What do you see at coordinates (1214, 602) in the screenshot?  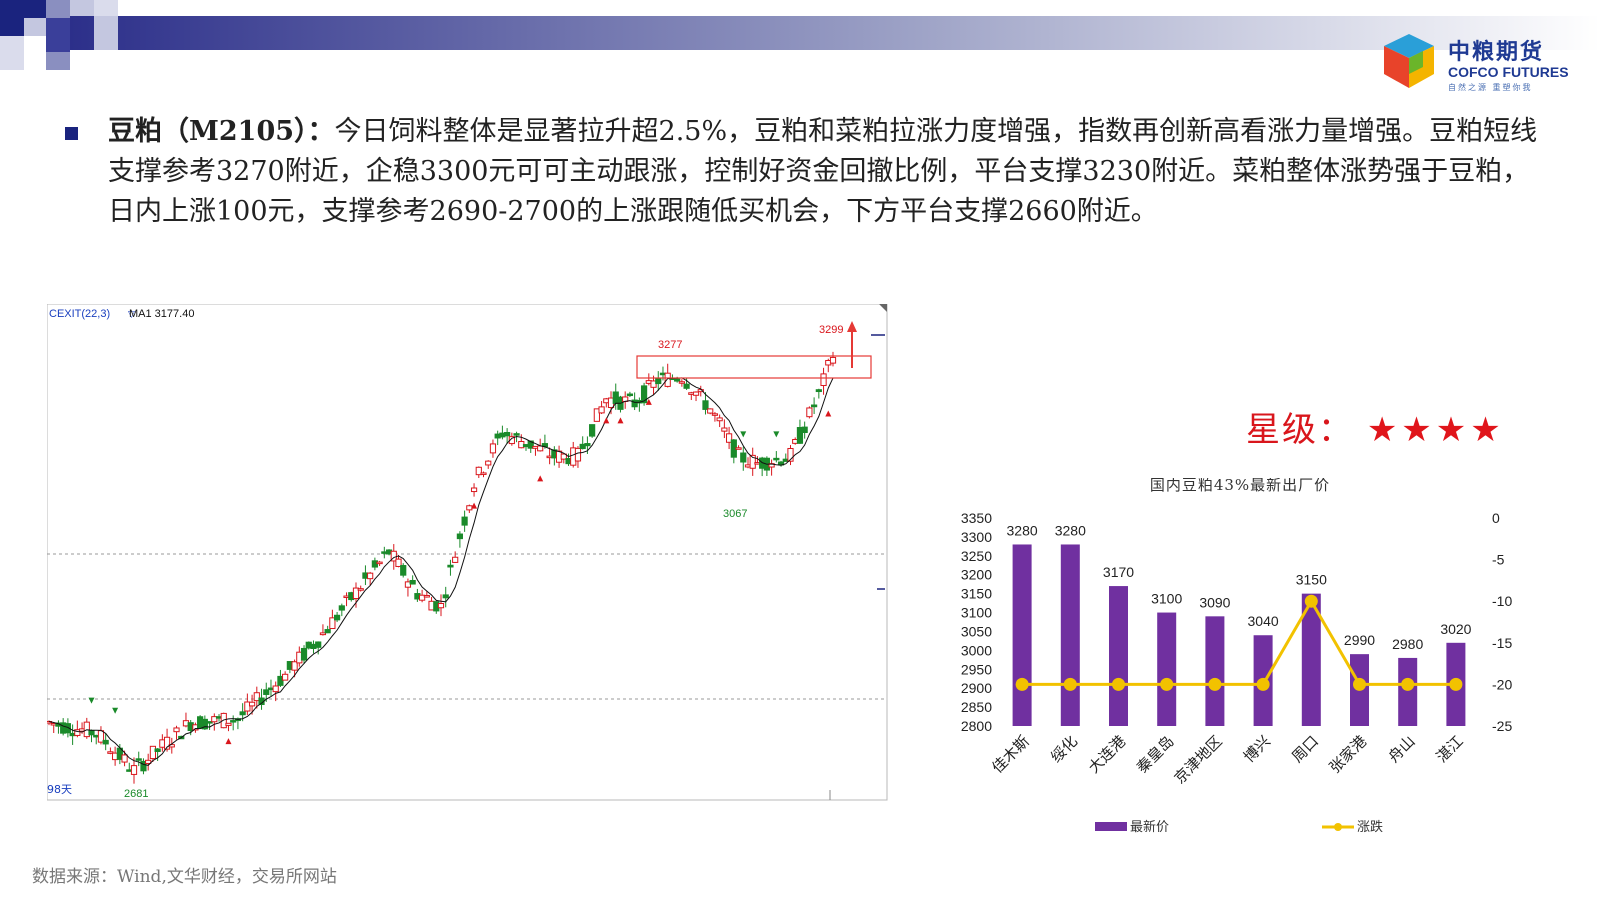 I see `bar-value-label: 3090` at bounding box center [1214, 602].